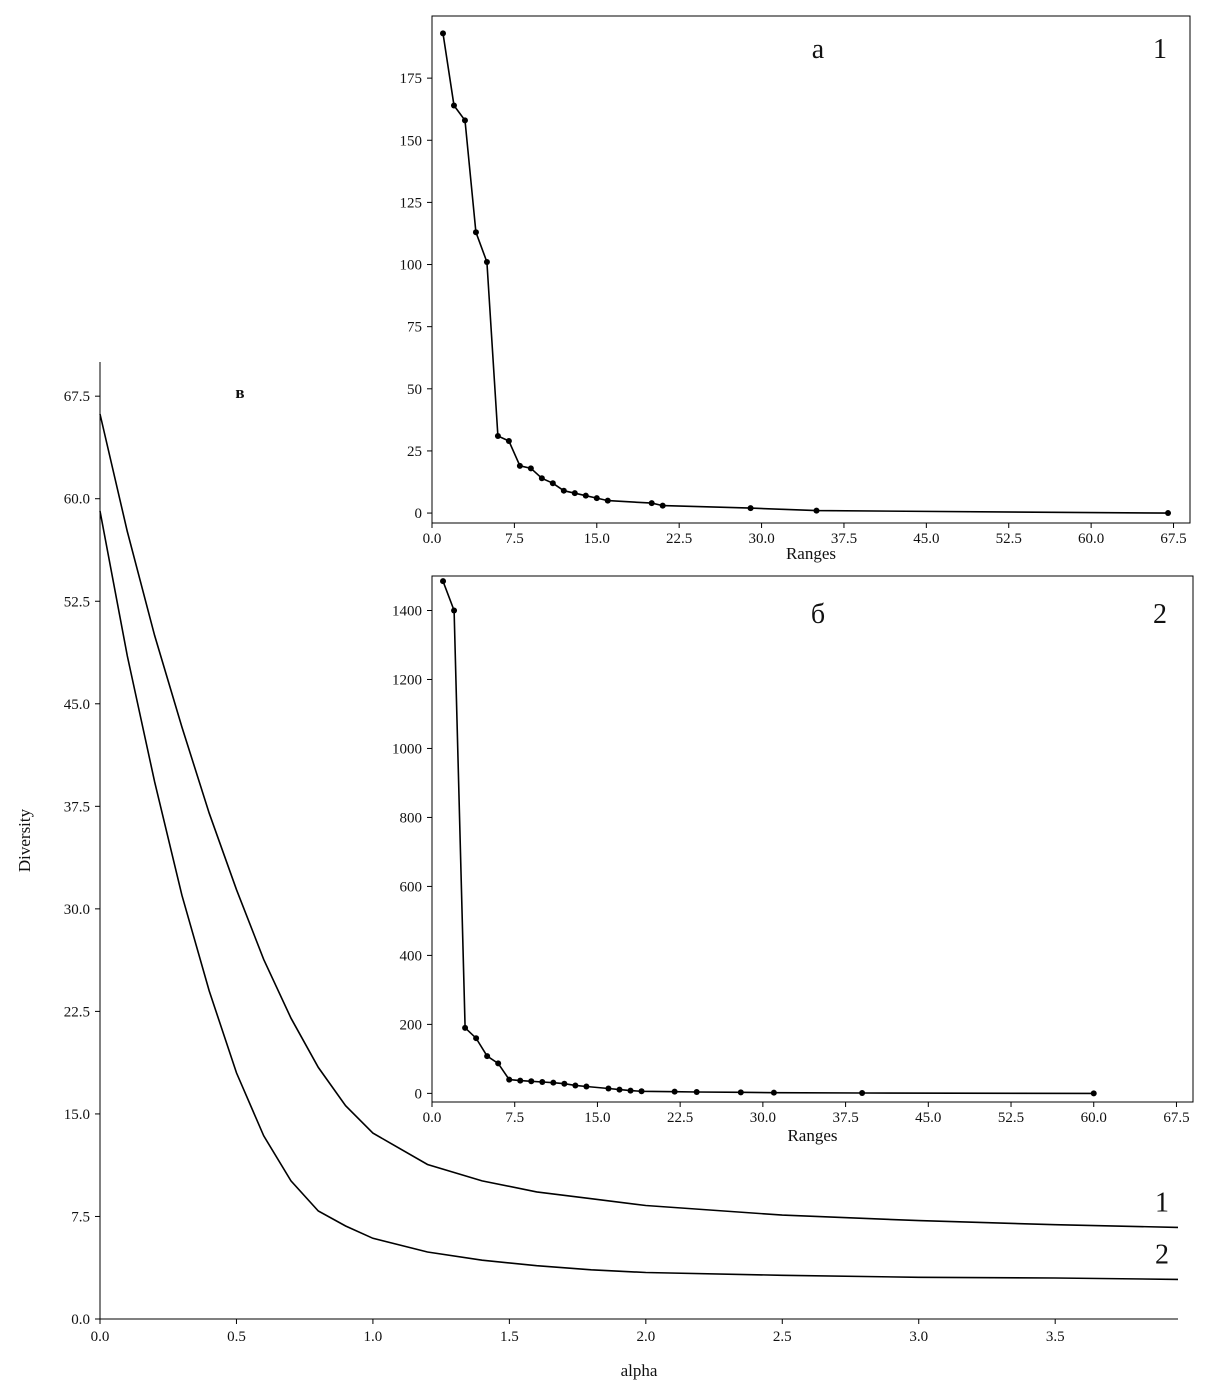 The image size is (1217, 1398). Describe the element at coordinates (645, 1337) in the screenshot. I see `x-tick-label: 2.0` at that location.